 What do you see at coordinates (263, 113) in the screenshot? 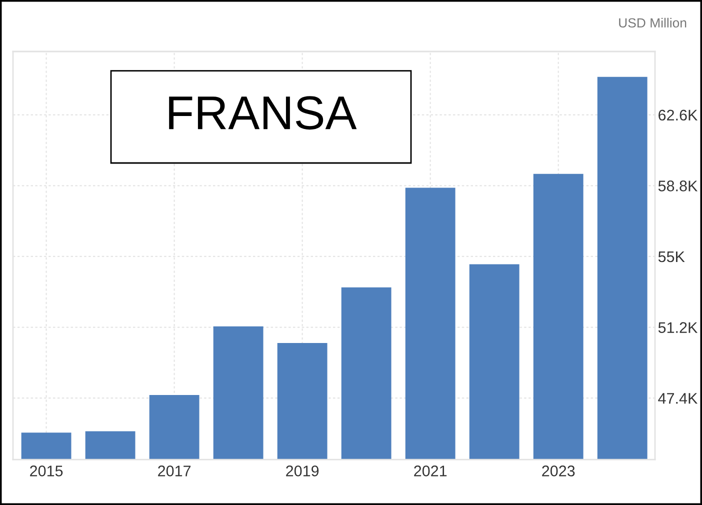
I see `text: FRANSA` at bounding box center [263, 113].